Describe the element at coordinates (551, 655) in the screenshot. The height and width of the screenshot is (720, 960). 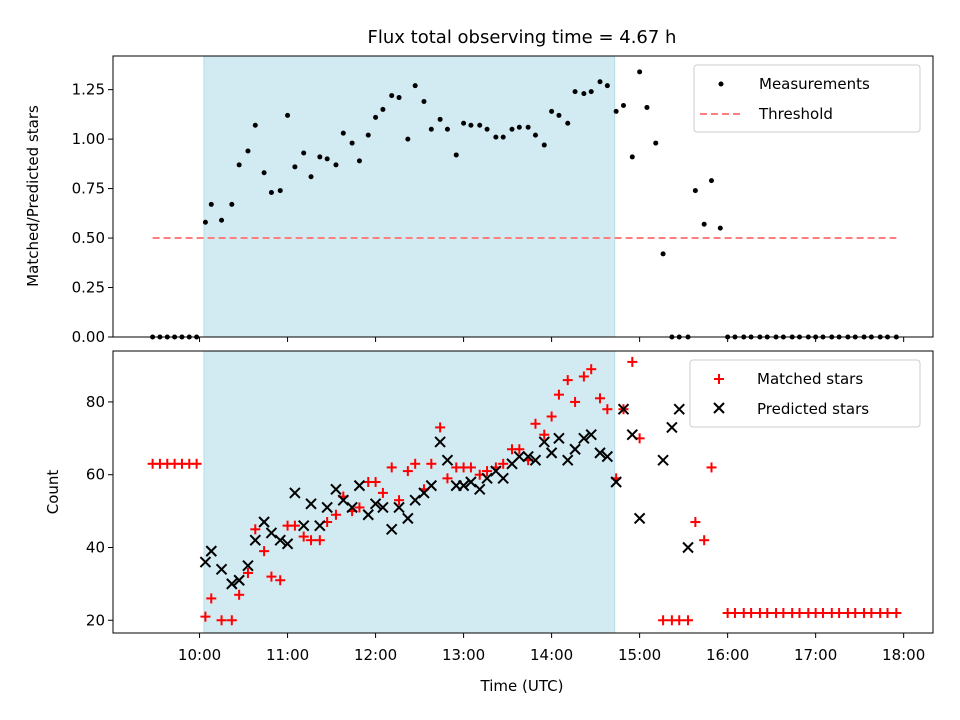
I see `x-tick-label: 14:00` at that location.